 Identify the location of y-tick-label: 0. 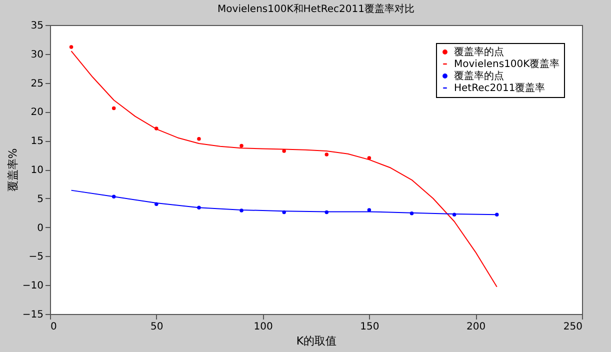
(40, 228).